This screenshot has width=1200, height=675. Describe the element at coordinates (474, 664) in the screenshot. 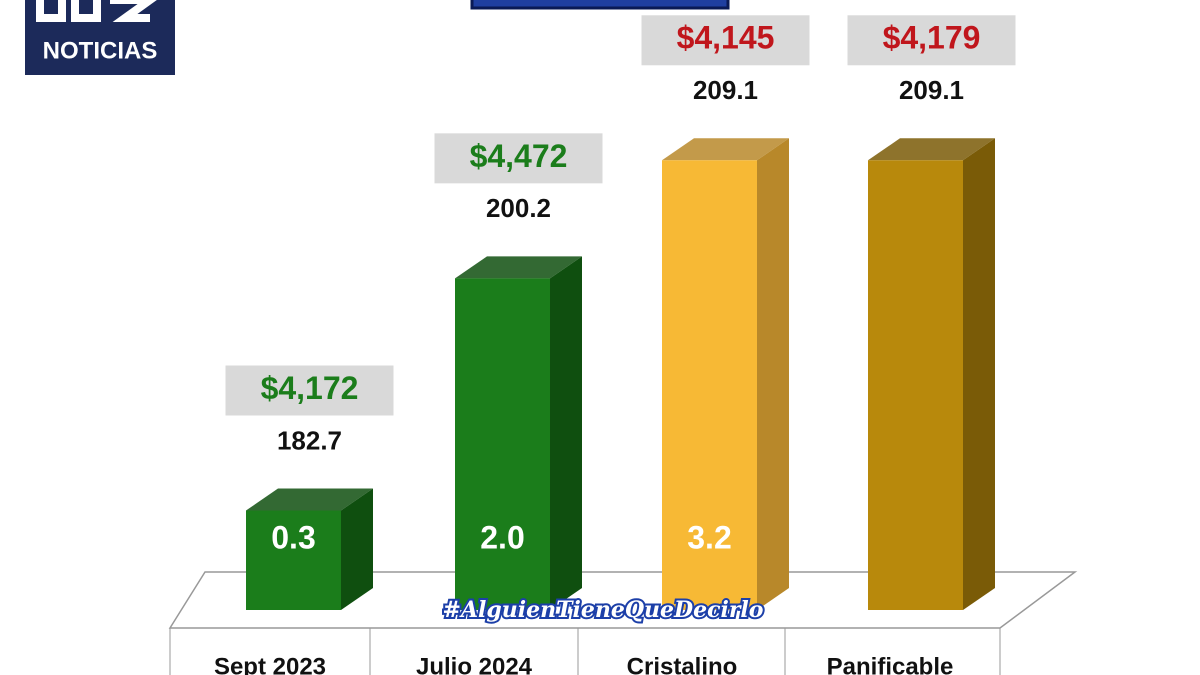

I see `x-tick-label: Julio 2024` at that location.